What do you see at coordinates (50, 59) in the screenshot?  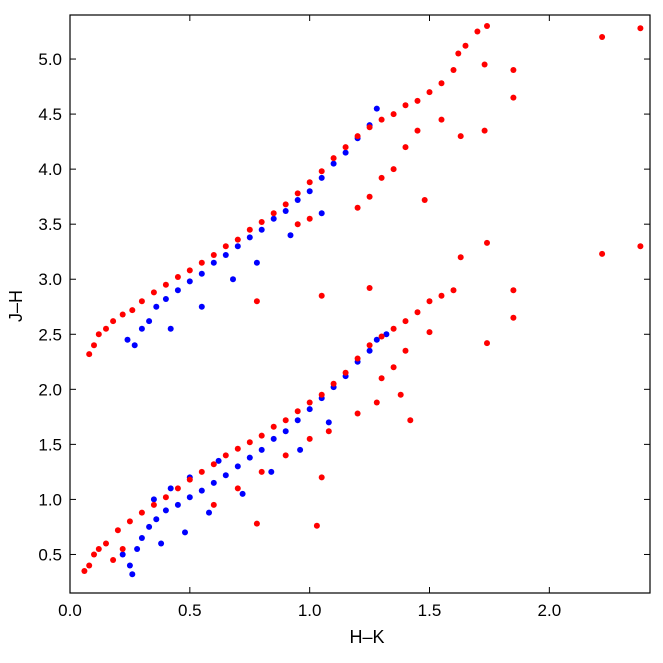 I see `y-tick-label: 5.0` at bounding box center [50, 59].